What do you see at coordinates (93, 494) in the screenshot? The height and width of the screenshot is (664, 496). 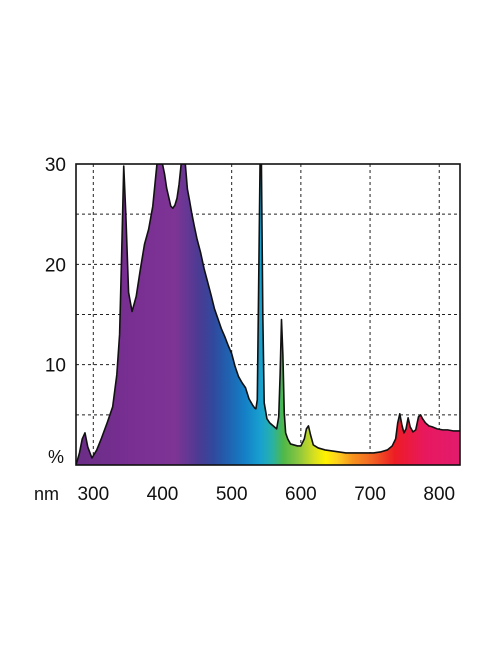 I see `x-tick-label-300: 300` at bounding box center [93, 494].